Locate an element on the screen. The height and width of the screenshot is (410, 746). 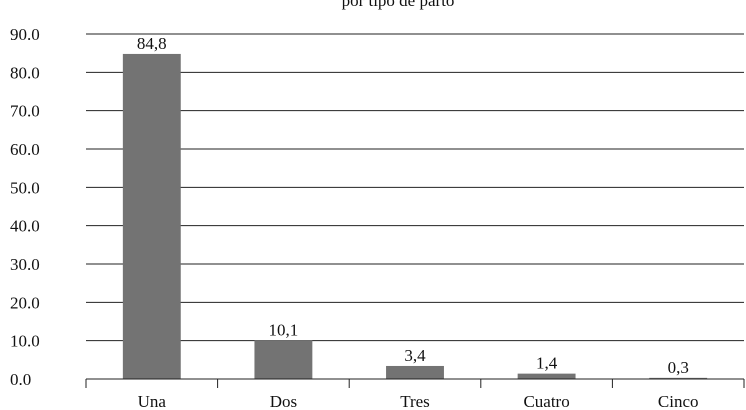
data-label-cuatro: 1,4 is located at coordinates (547, 363).